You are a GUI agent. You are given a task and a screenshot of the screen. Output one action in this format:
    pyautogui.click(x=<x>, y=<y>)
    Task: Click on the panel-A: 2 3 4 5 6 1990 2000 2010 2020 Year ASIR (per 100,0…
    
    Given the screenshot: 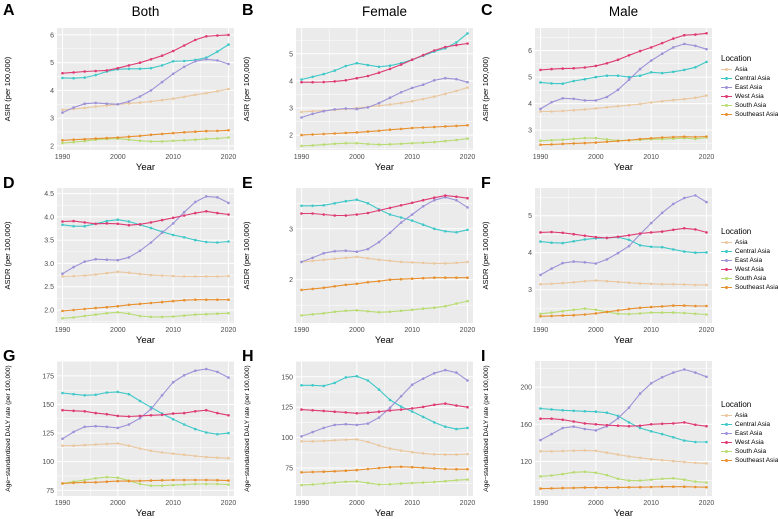 What is the action you would take?
    pyautogui.click(x=119, y=86)
    